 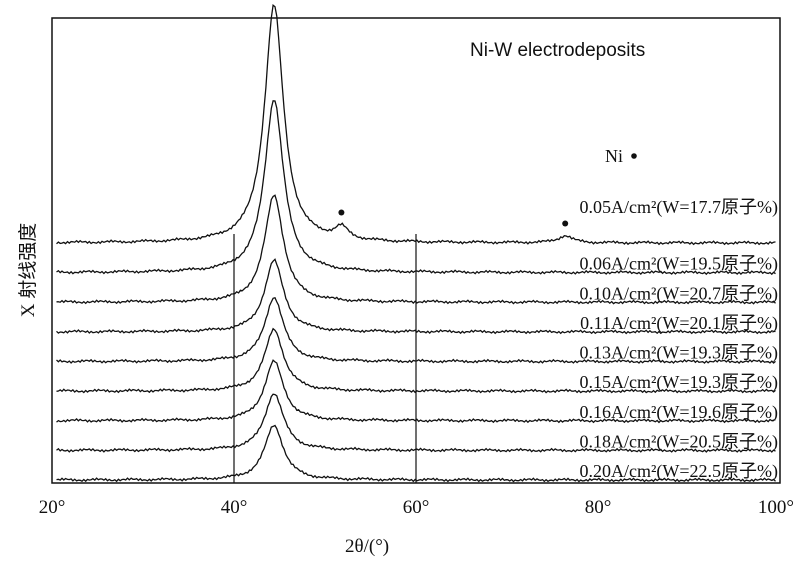 I want to click on trace-label: 0.20A/cm²(W=22.5原子%), so click(x=678, y=471).